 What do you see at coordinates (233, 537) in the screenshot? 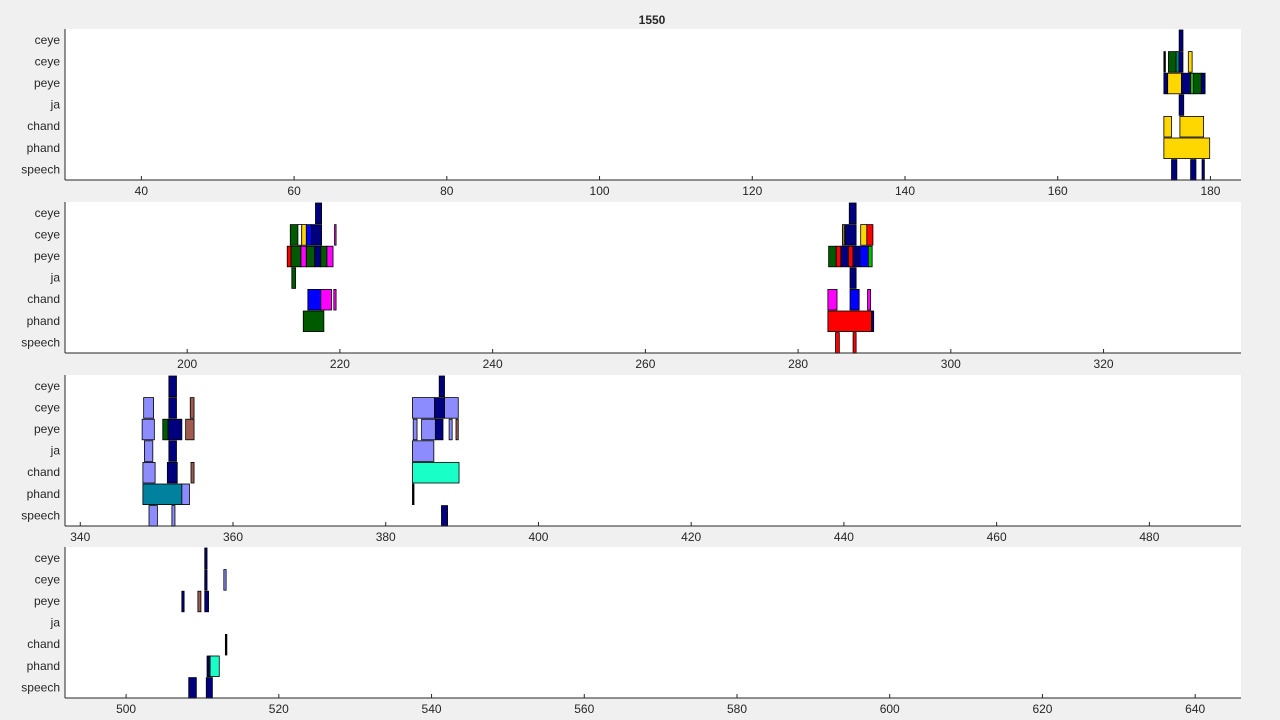
I see `x-tick-label: 360` at bounding box center [233, 537].